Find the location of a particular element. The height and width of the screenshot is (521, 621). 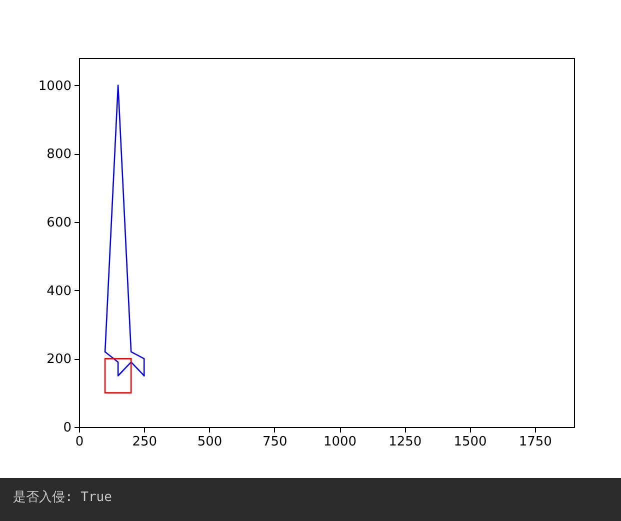

y-tick-label: 600 is located at coordinates (59, 223).